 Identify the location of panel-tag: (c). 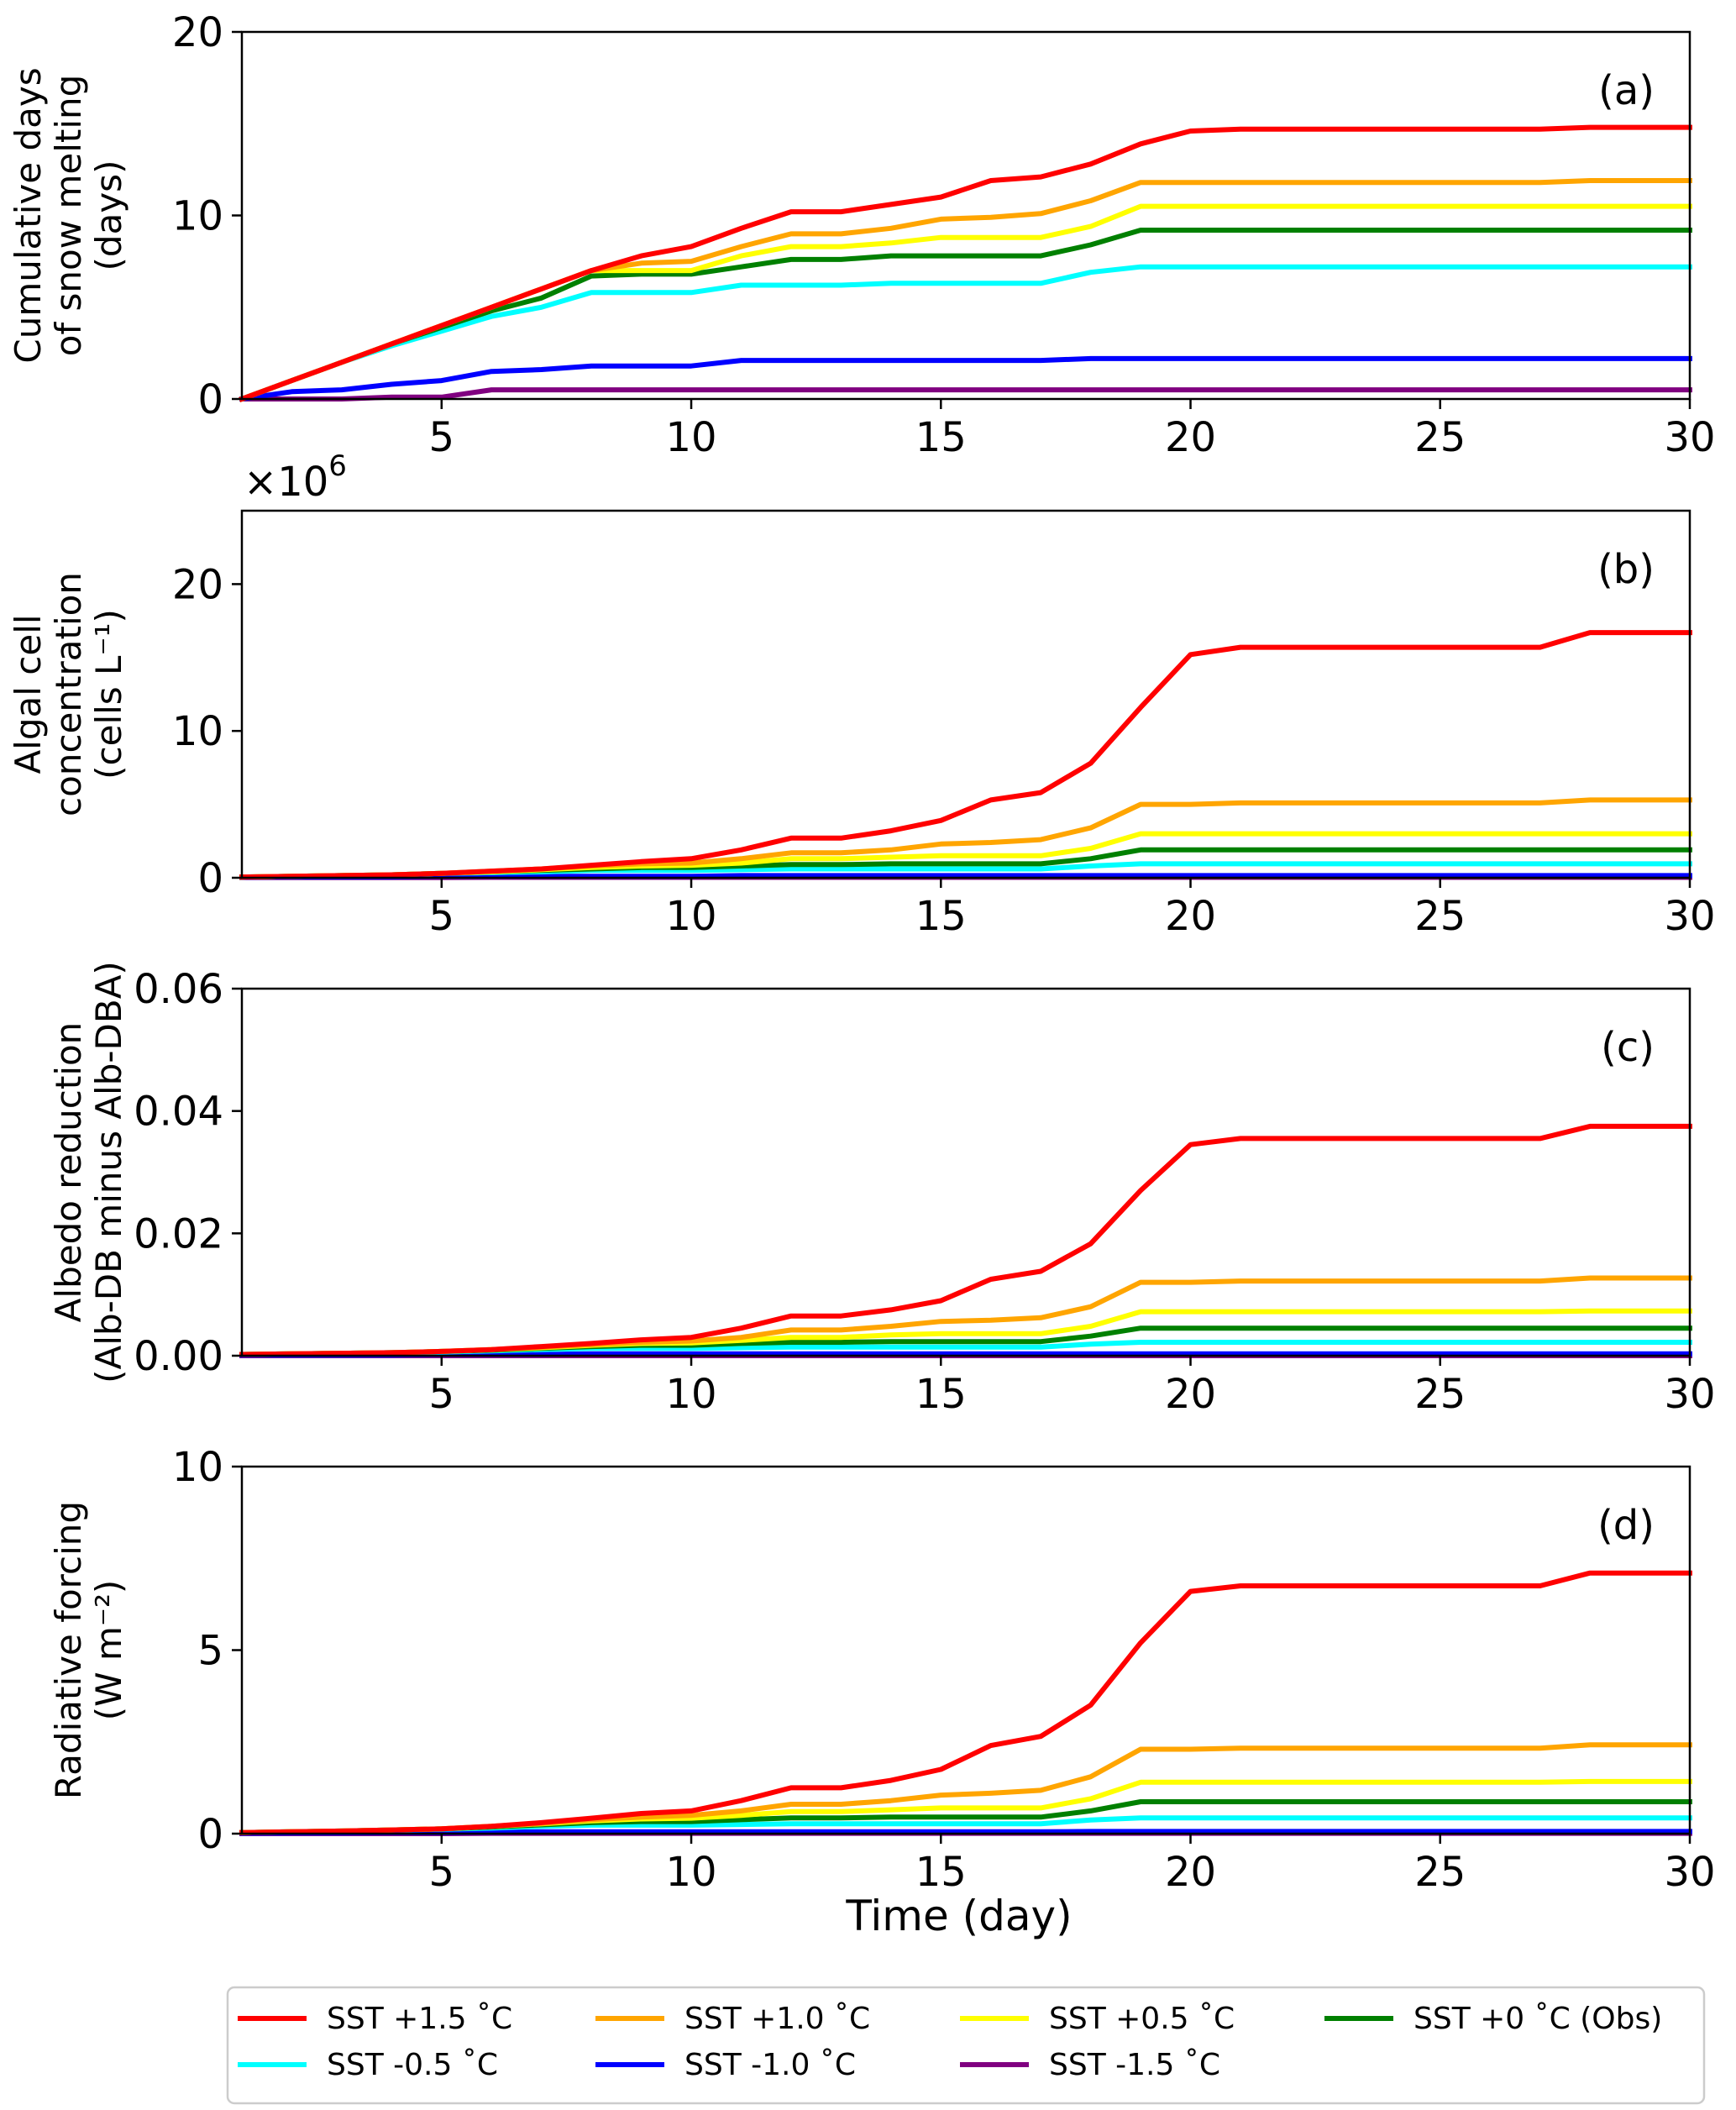
(1628, 1047).